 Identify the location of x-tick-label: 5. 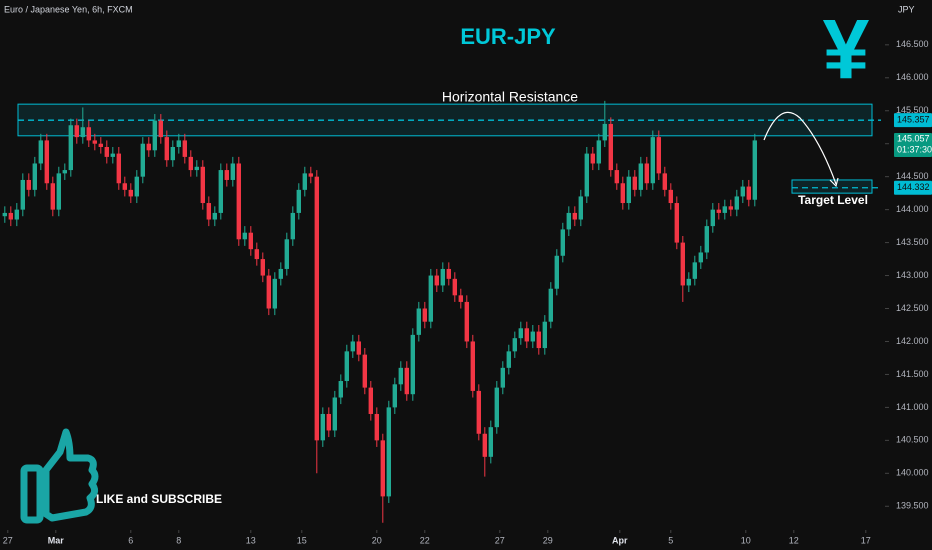
(670, 540).